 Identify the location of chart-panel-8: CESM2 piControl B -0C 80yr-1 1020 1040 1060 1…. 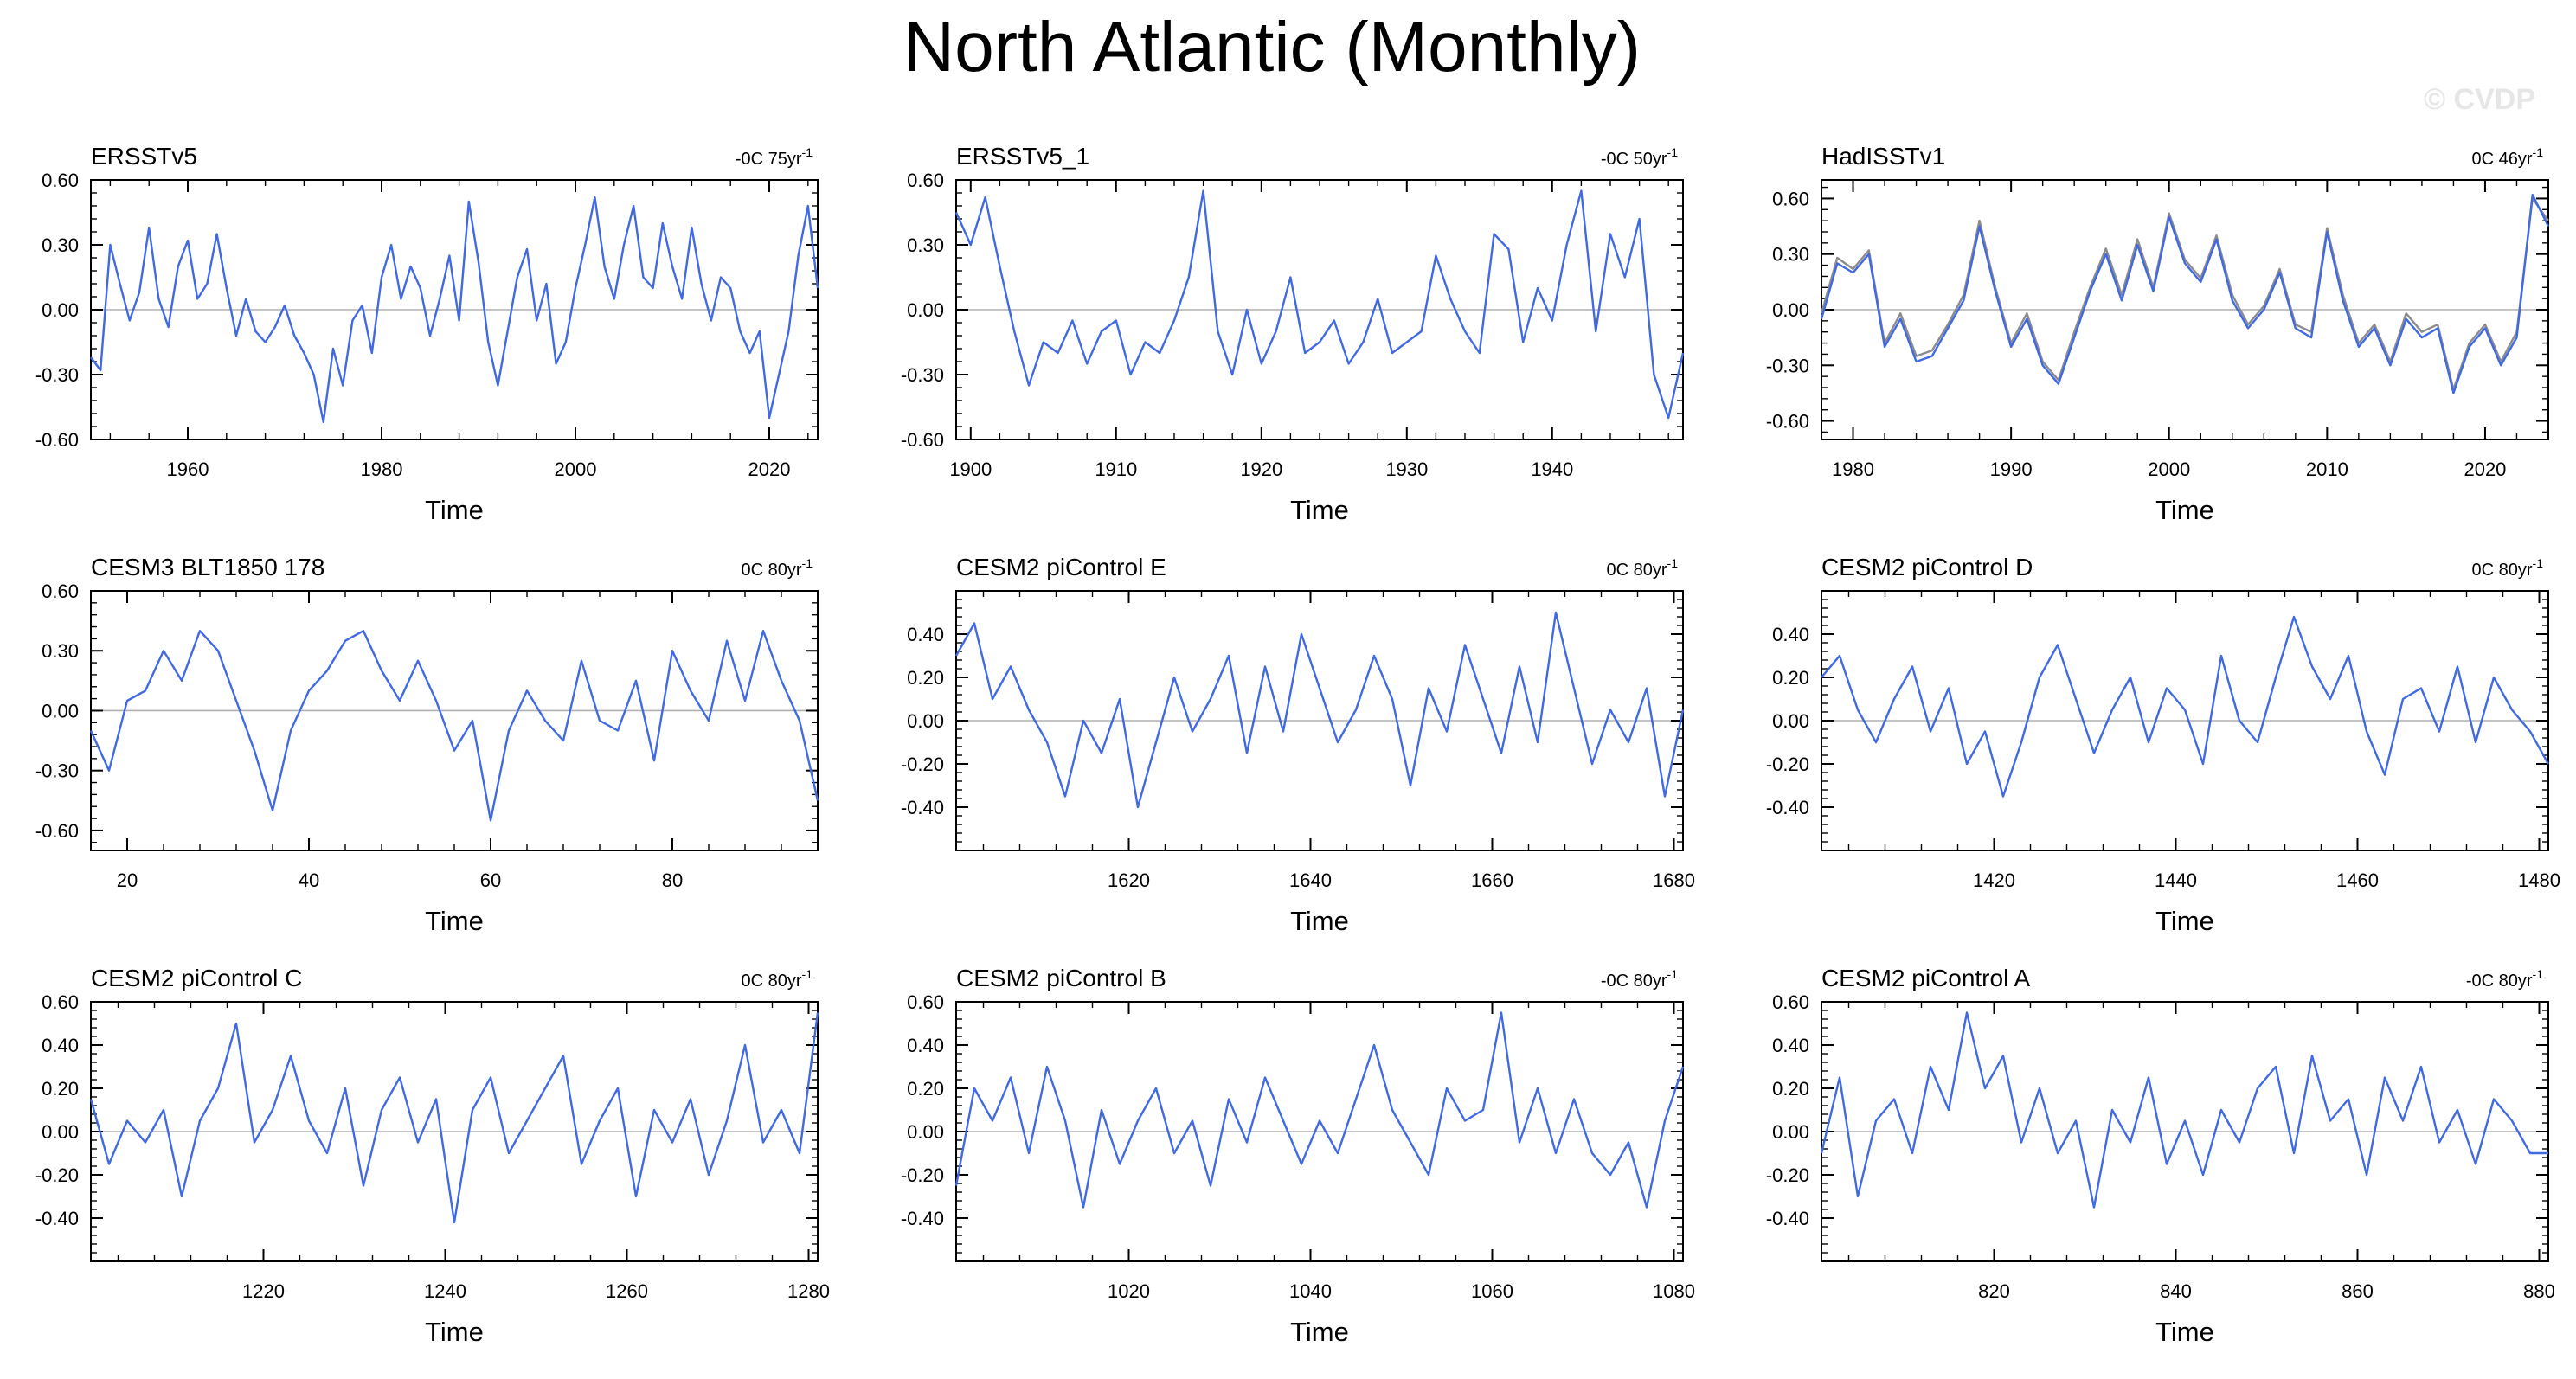
(1298, 1156).